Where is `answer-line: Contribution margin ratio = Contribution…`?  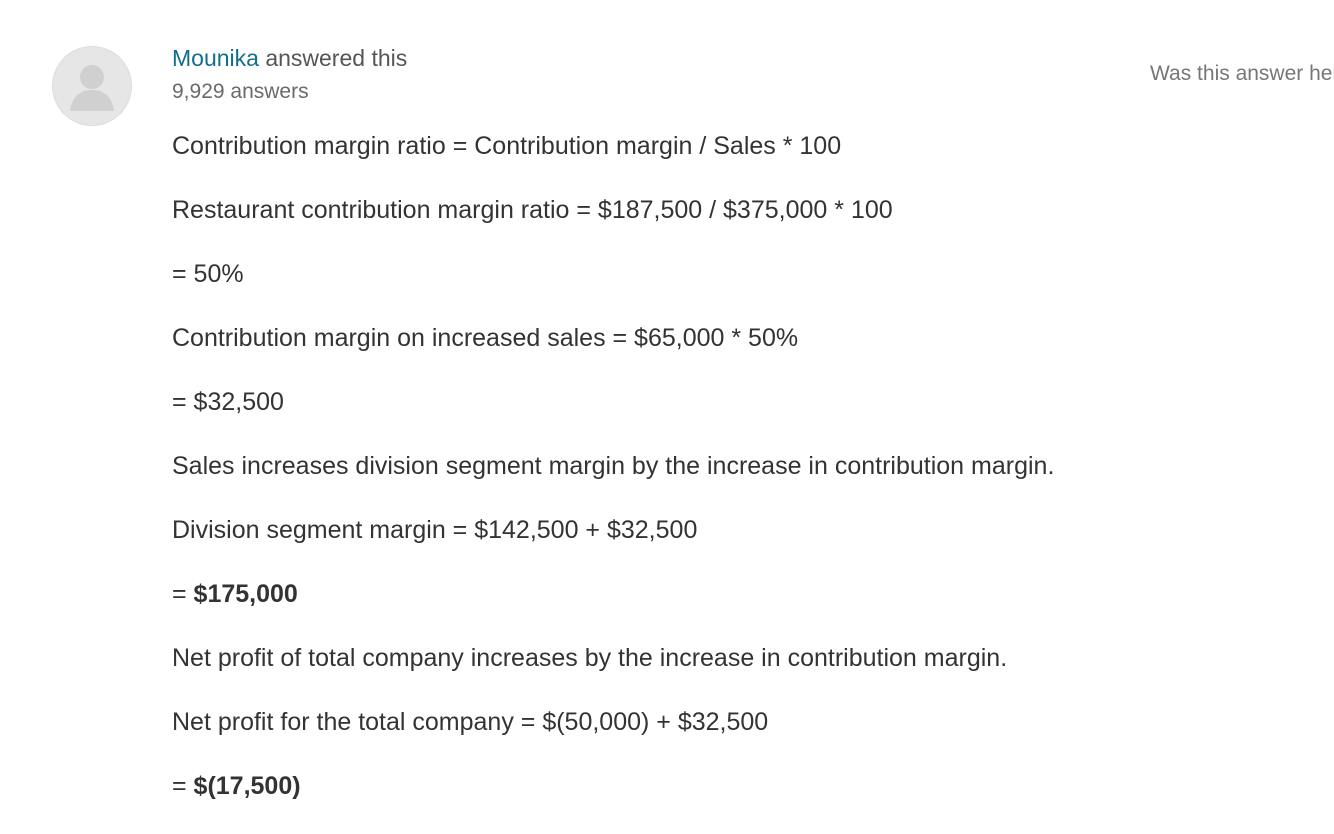 answer-line: Contribution margin ratio = Contribution… is located at coordinates (507, 146).